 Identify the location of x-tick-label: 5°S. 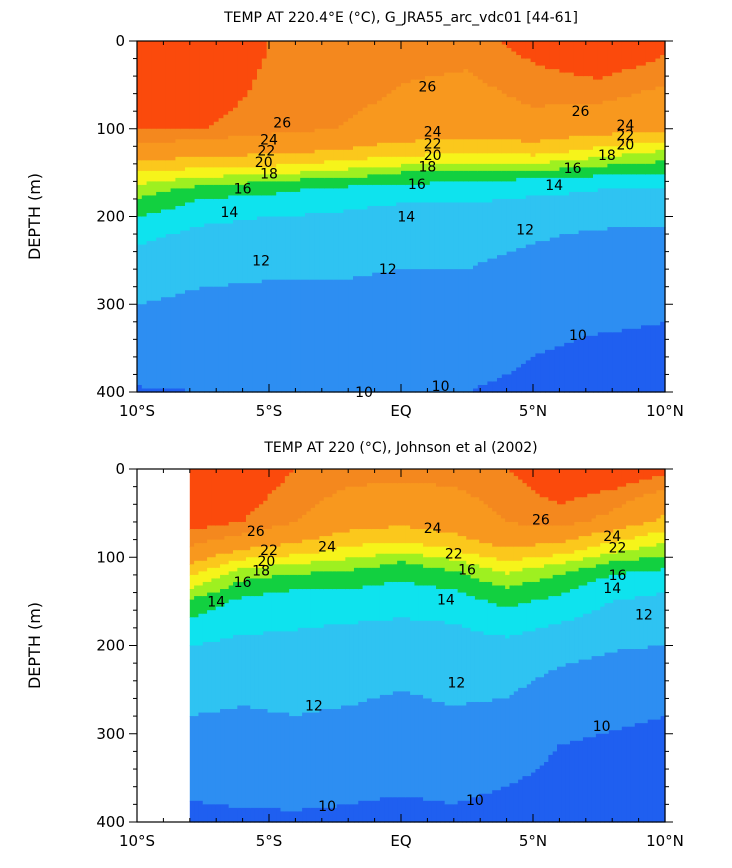
(269, 411).